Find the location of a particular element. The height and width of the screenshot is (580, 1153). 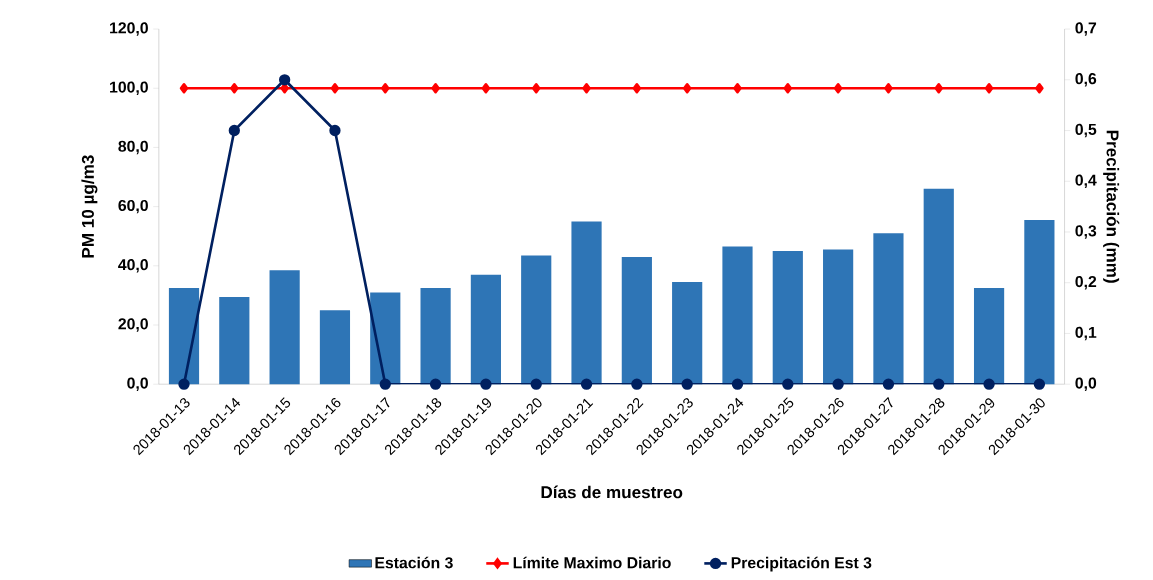

y-tick-label: 100,0 is located at coordinates (129, 88).